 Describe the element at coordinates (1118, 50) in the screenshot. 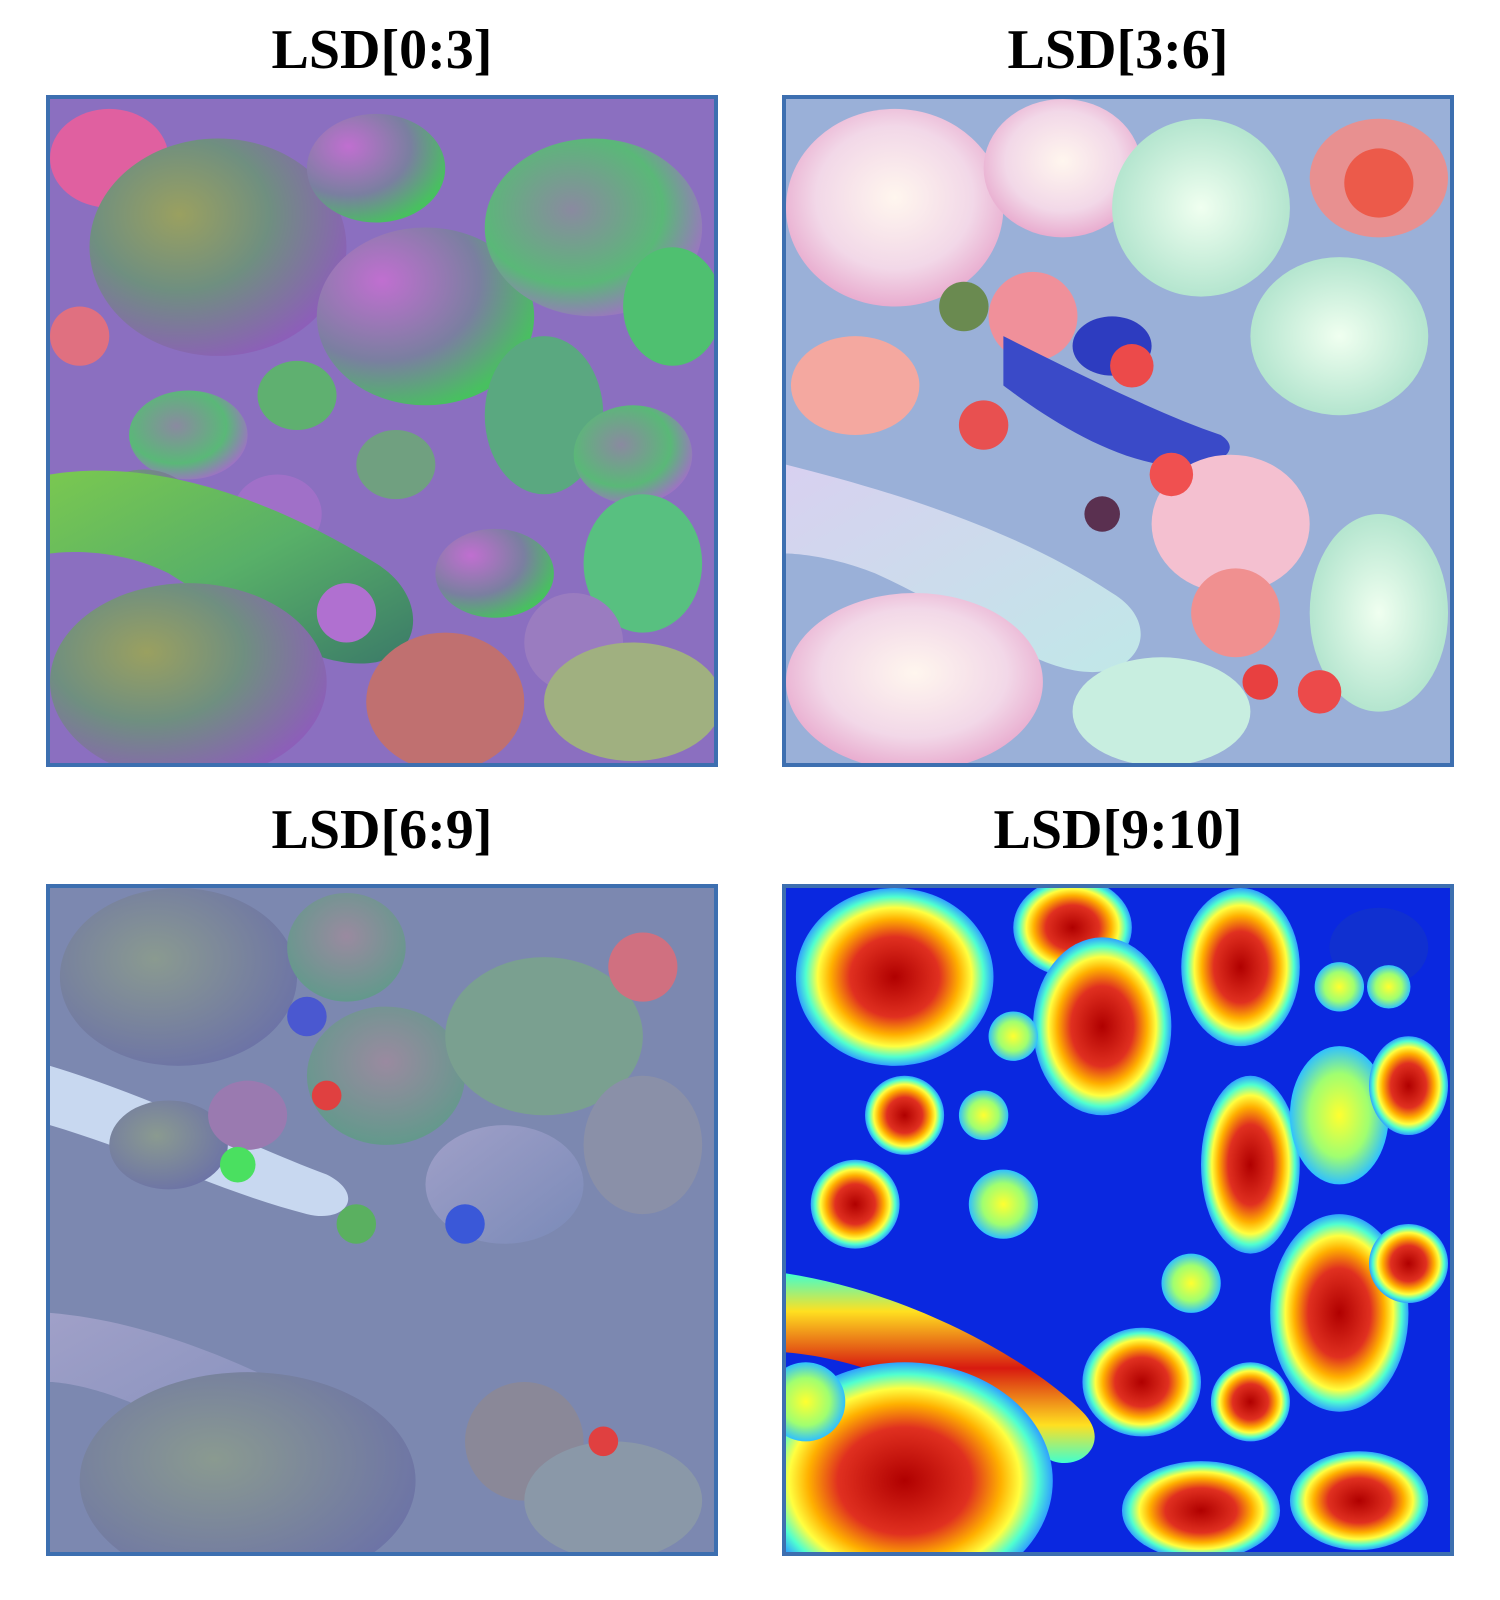

I see `panel-title: LSD[3:6]` at that location.